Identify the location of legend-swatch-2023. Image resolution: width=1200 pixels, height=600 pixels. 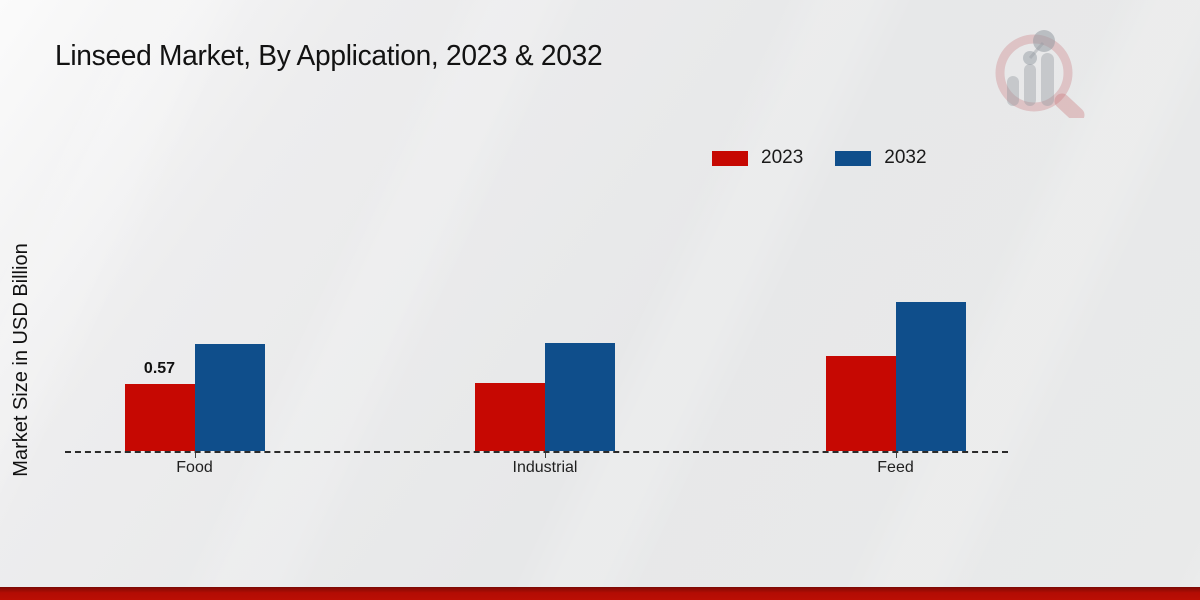
(730, 158).